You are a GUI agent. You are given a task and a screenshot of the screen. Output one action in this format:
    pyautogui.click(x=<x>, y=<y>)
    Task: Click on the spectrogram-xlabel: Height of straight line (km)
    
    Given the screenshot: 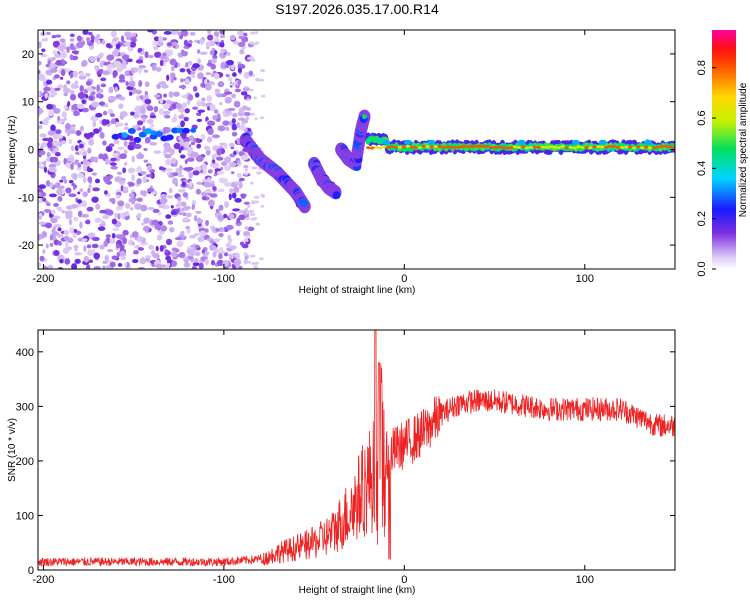 What is the action you would take?
    pyautogui.click(x=357, y=290)
    